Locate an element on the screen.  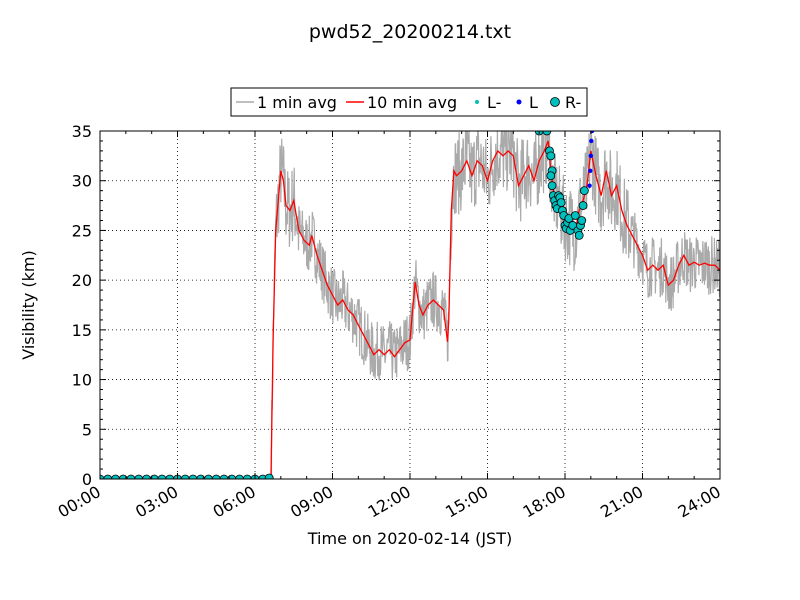
legend-label: L- is located at coordinates (494, 102).